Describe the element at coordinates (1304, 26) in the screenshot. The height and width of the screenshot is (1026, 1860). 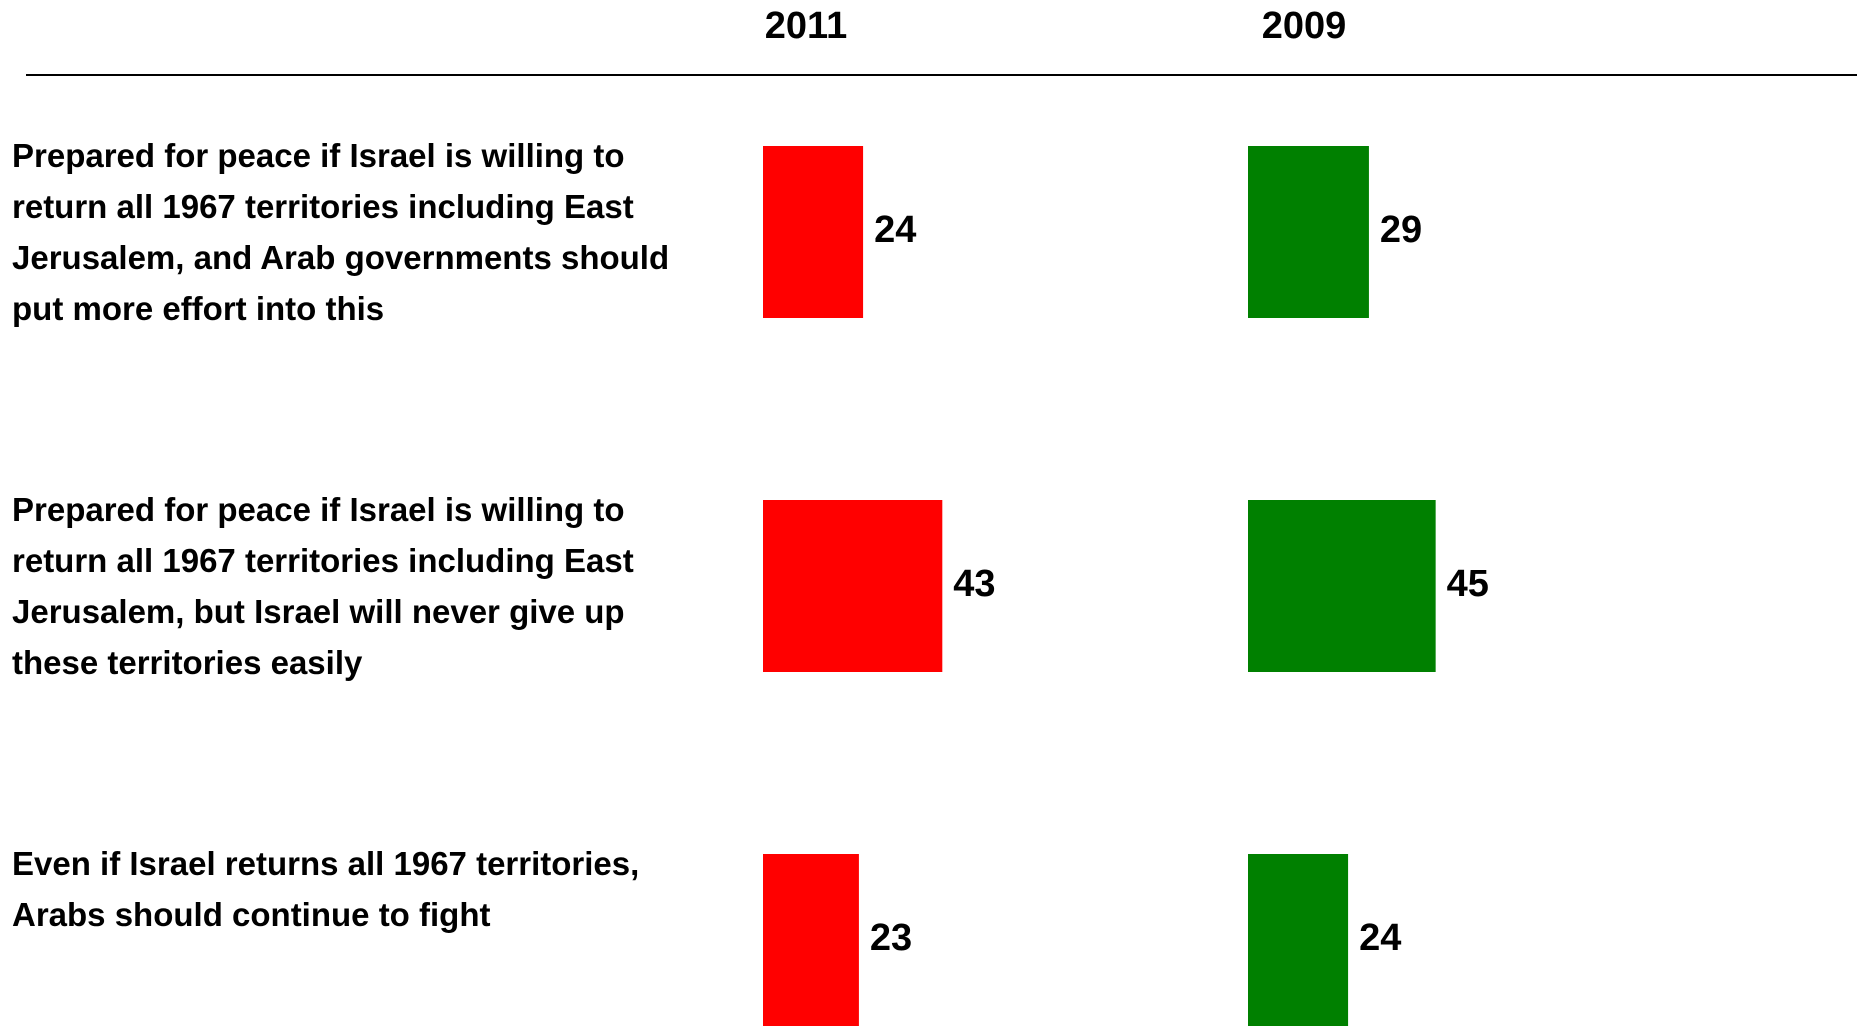
I see `series-header: 2009` at that location.